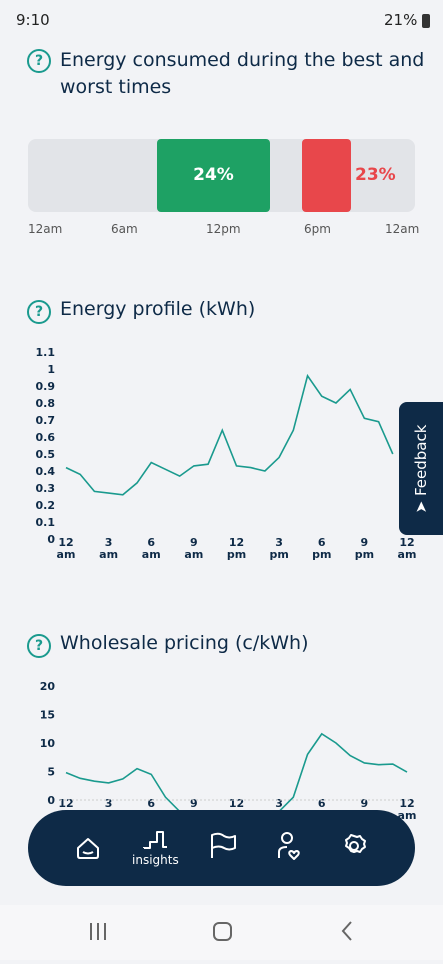  Describe the element at coordinates (33, 20) in the screenshot. I see `clock: 9:10` at that location.